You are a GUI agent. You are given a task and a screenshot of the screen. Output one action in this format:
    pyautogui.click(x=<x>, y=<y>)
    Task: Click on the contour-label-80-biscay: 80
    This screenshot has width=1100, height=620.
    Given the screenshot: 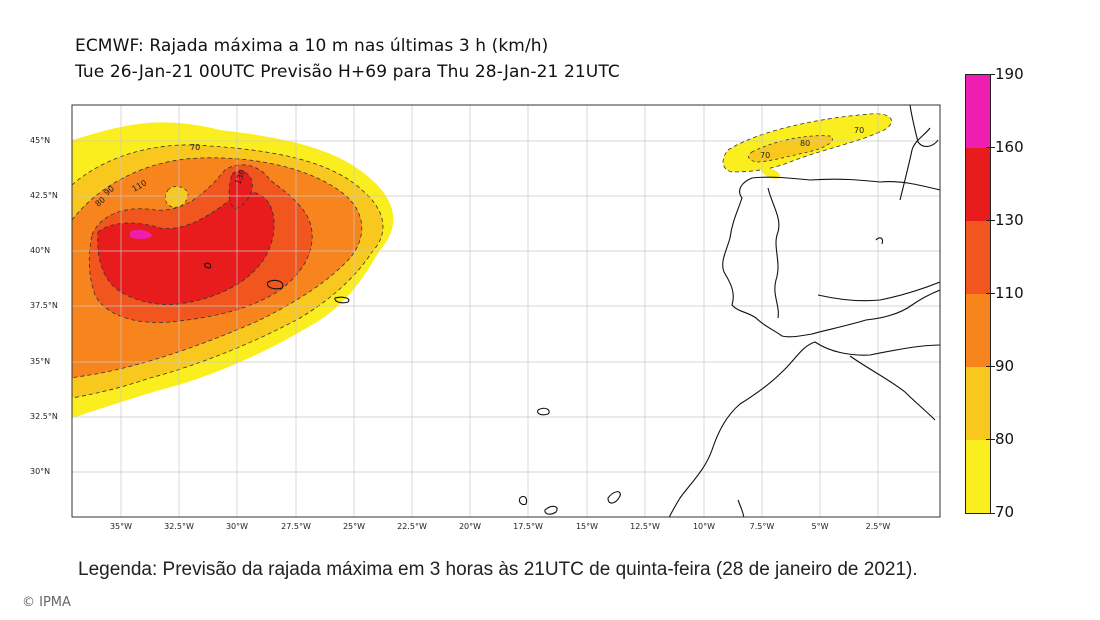 What is the action you would take?
    pyautogui.click(x=805, y=143)
    